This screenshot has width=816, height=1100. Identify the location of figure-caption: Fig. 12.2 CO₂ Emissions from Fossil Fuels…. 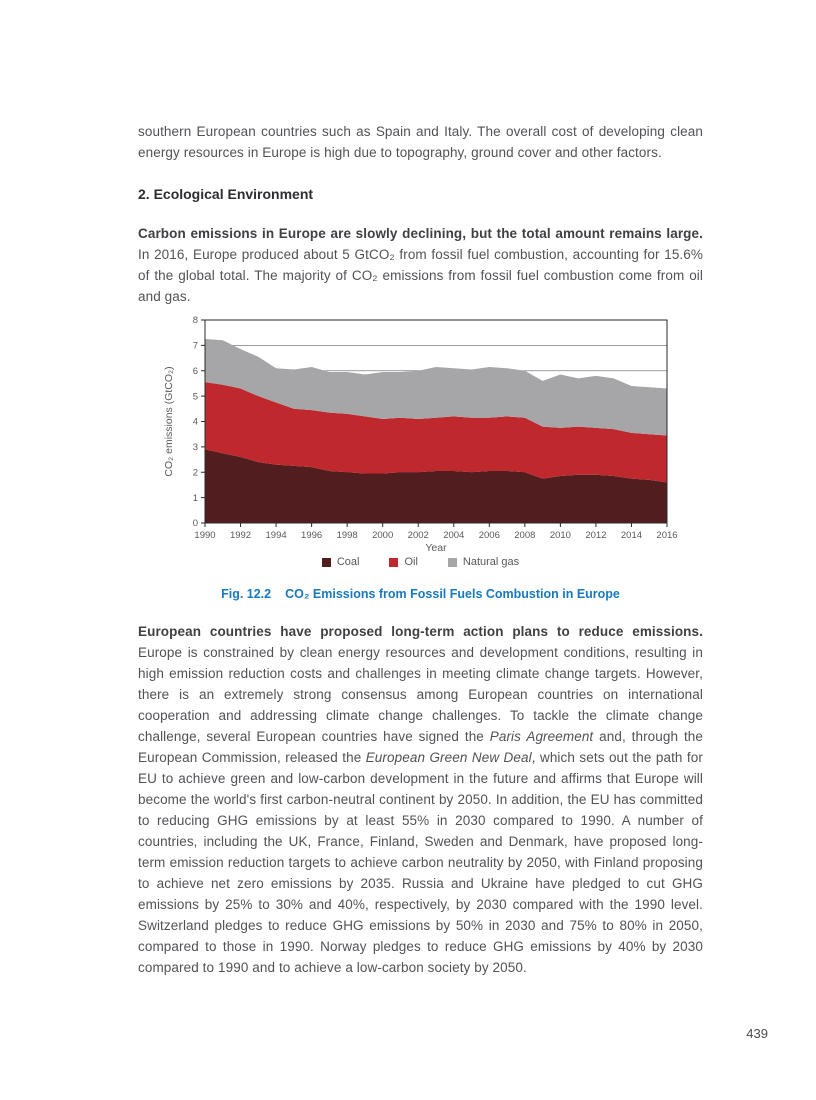
(420, 594).